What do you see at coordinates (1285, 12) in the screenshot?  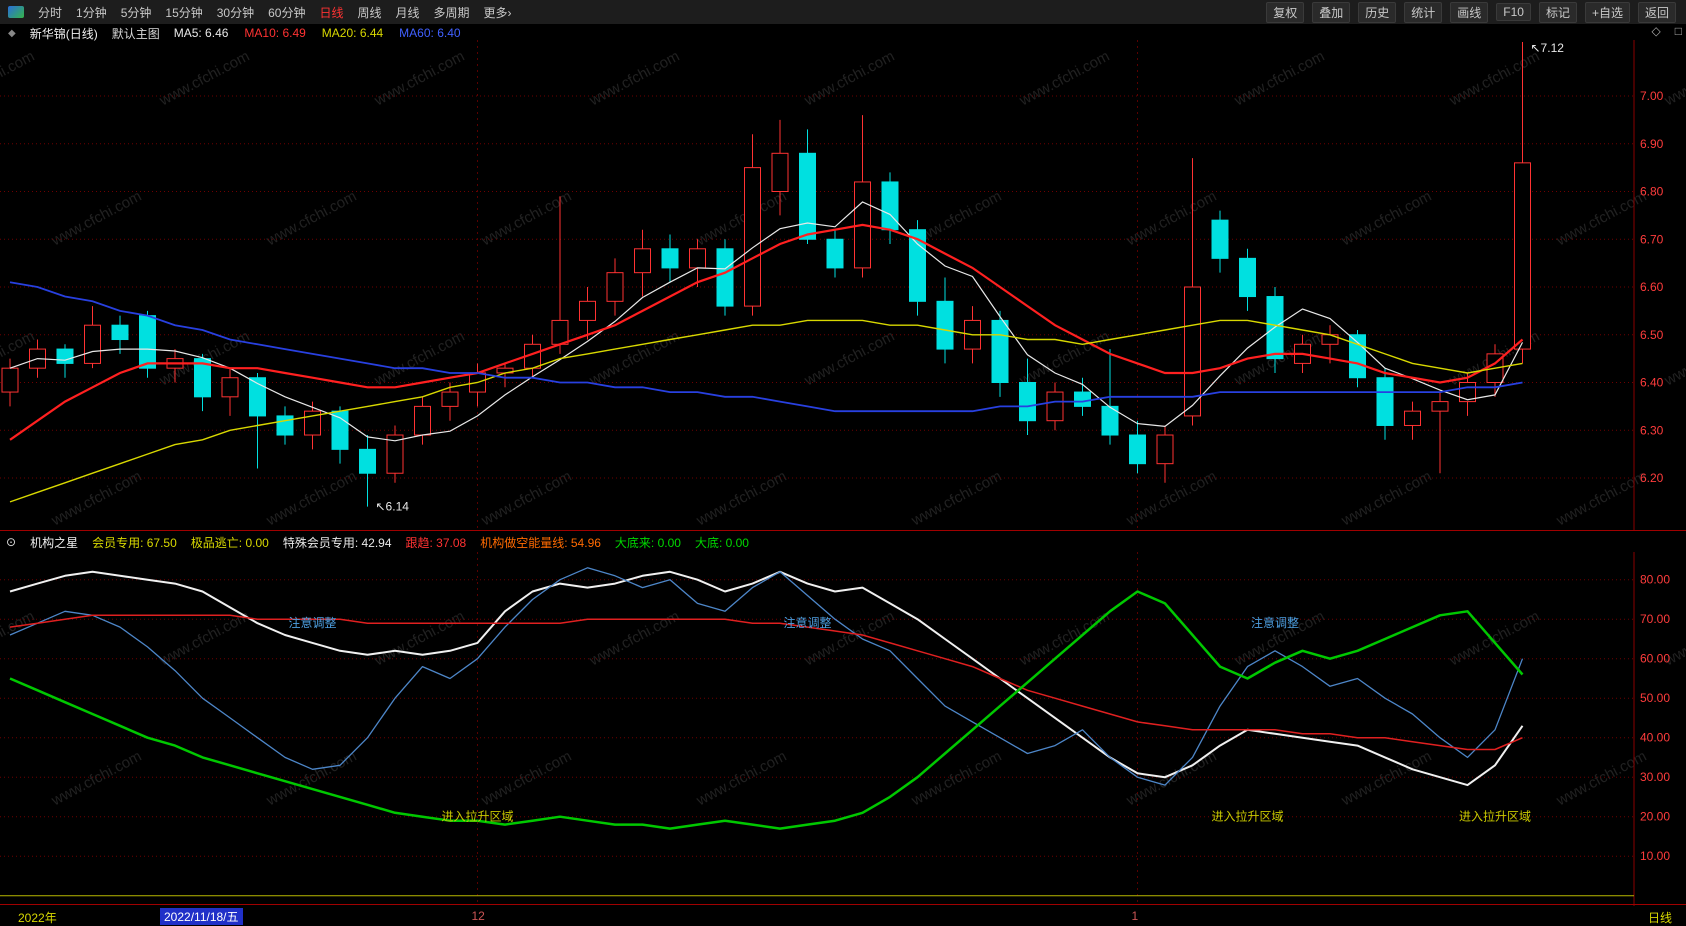 I see `toolbar-button-复权: 复权` at bounding box center [1285, 12].